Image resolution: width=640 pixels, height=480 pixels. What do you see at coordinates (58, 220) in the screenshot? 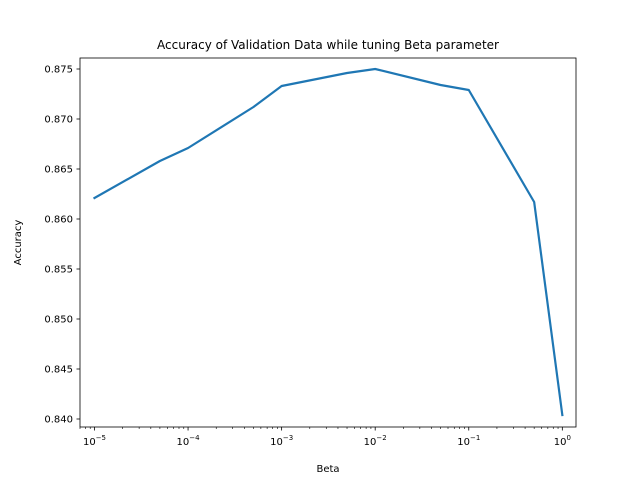
I see `y-tick-label: 0.860` at bounding box center [58, 220].